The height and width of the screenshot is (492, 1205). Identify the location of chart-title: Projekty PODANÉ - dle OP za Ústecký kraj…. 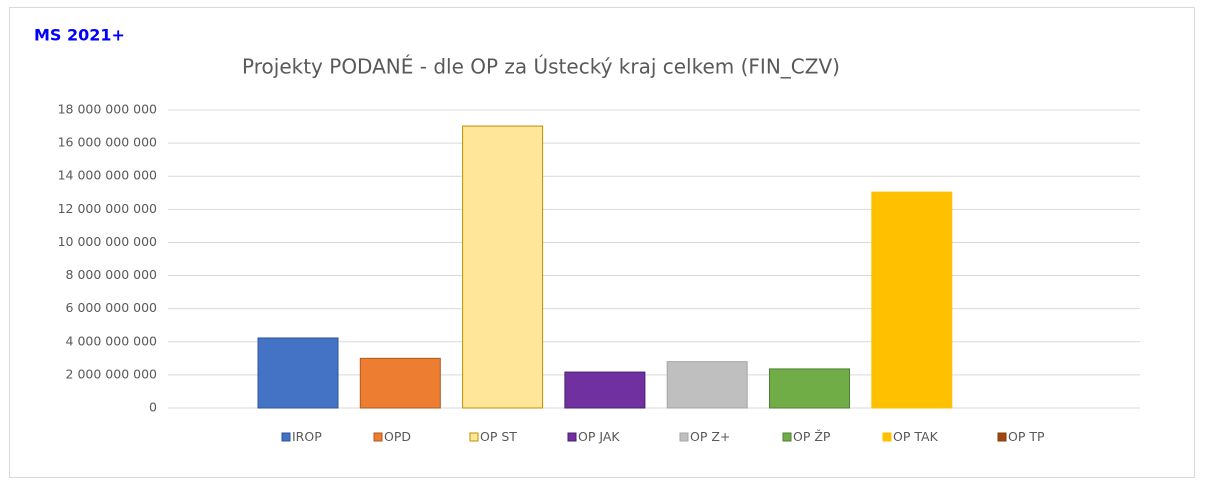
(541, 67).